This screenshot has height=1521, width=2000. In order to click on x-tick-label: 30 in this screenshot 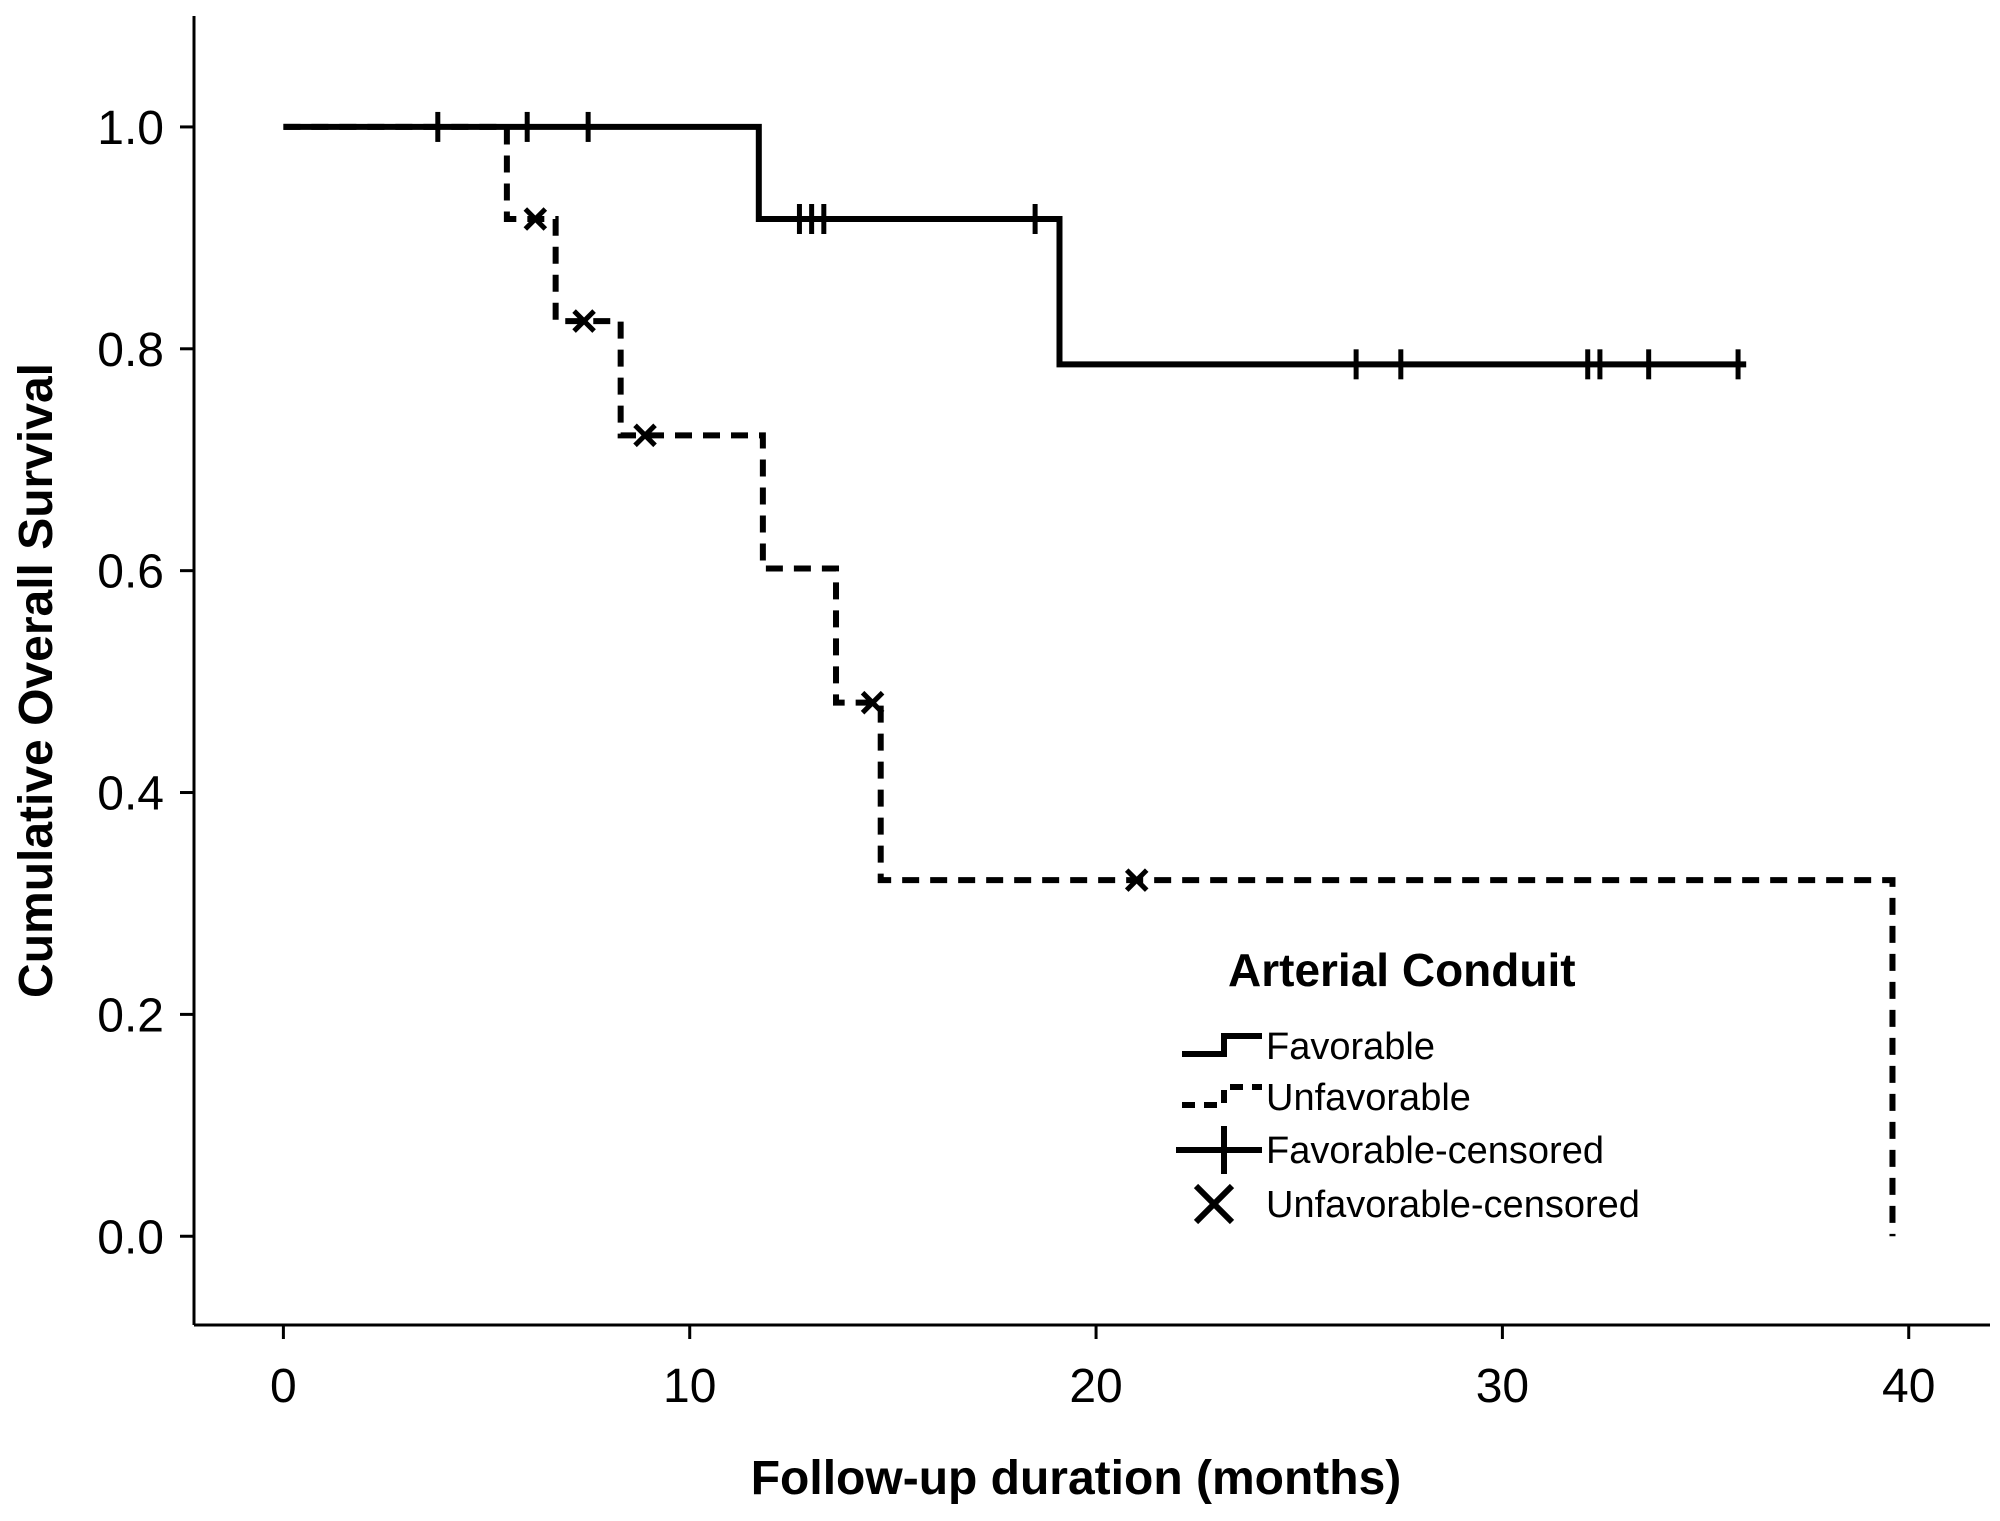, I will do `click(1502, 1386)`.